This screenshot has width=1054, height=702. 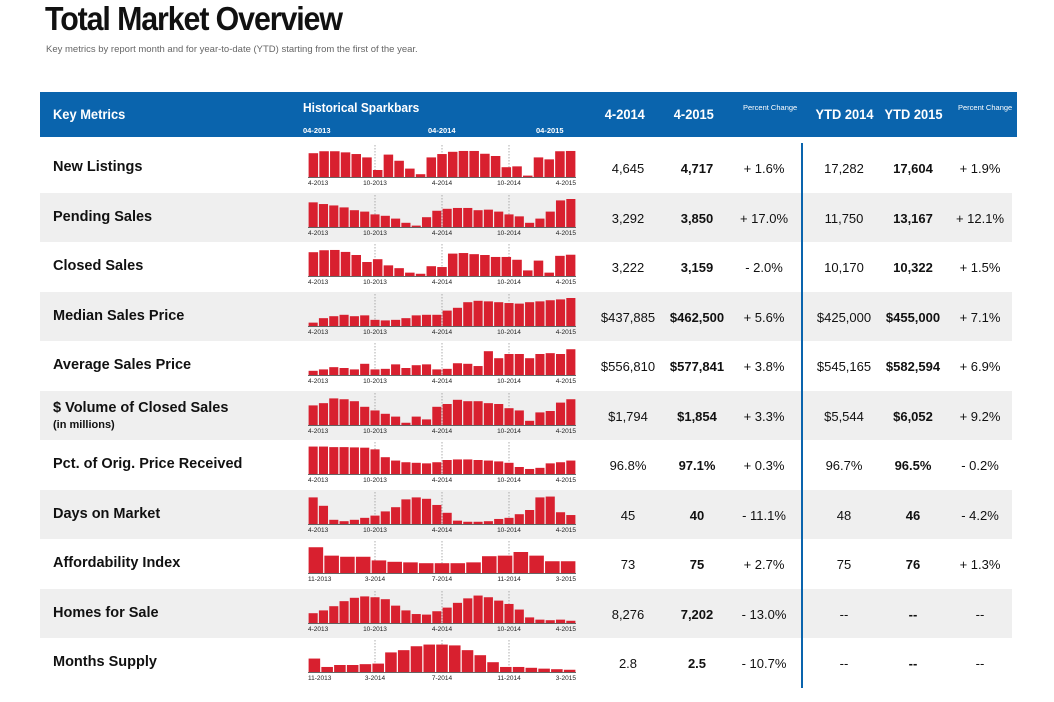 I want to click on cell-pct: + 3.3%, so click(x=764, y=416).